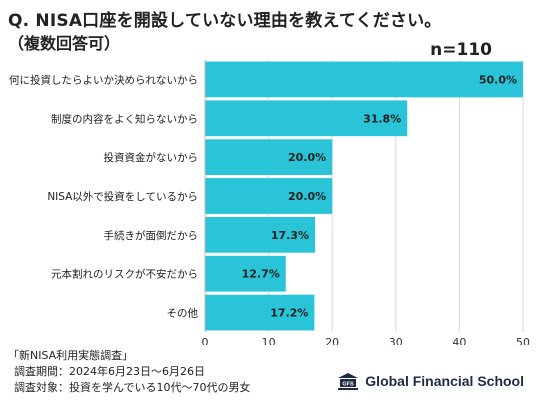  Describe the element at coordinates (205, 340) in the screenshot. I see `x-tick-label: 0` at that location.